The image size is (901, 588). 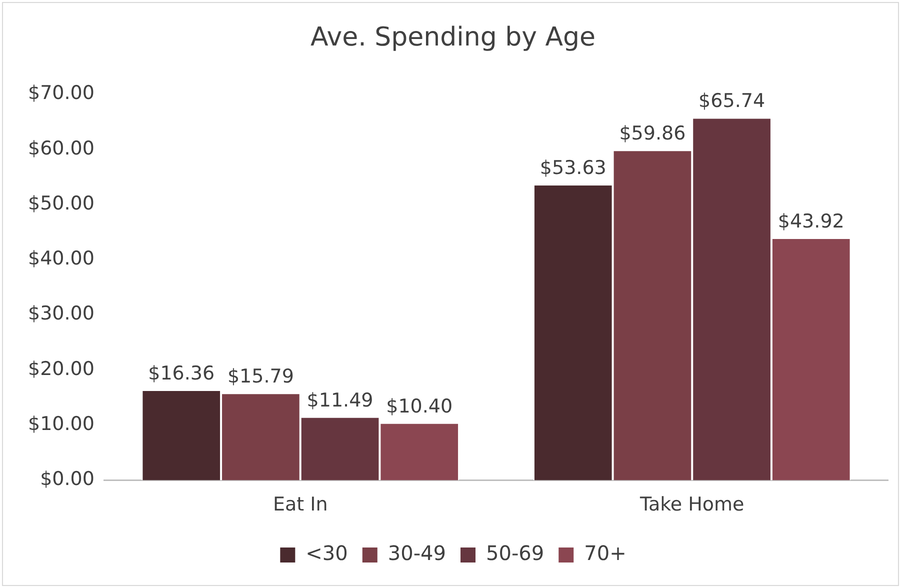 I want to click on y-tick-label: $60.00, so click(x=61, y=148).